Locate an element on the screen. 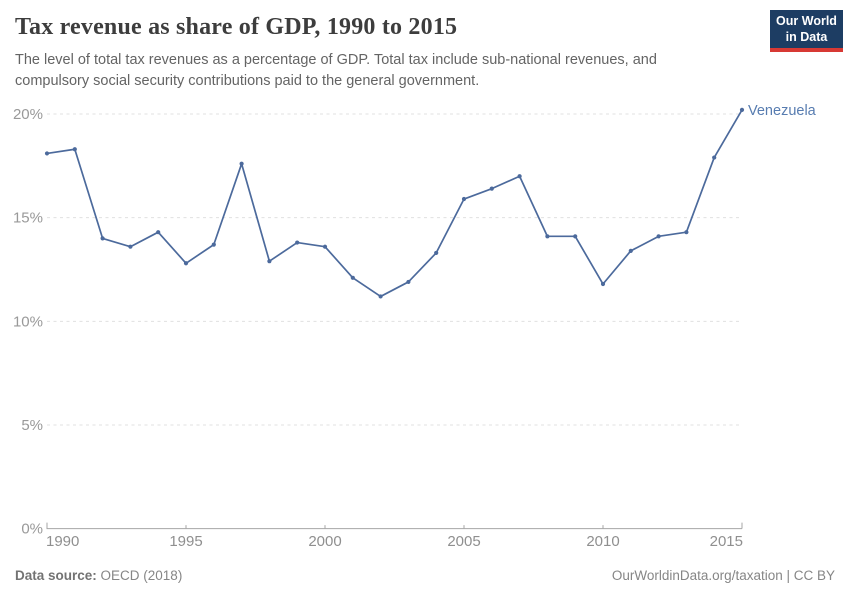  owid-logo-red-bar is located at coordinates (806, 50).